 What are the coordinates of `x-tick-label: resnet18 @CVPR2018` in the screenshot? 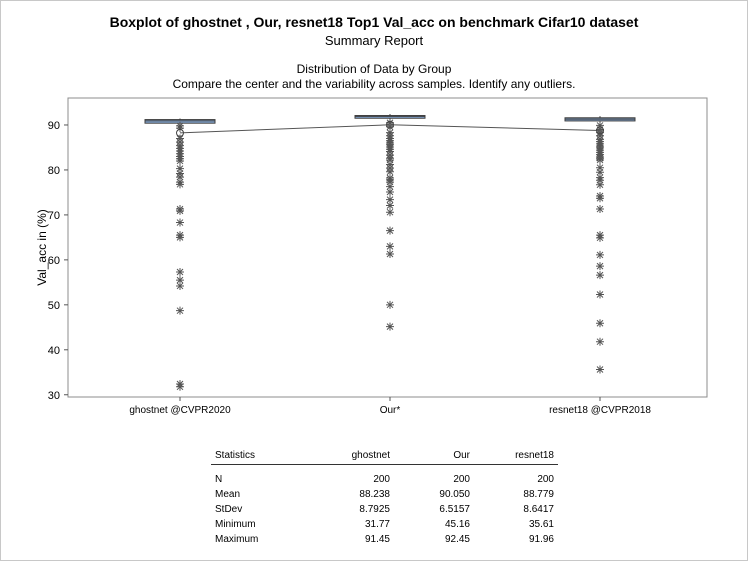 It's located at (600, 410).